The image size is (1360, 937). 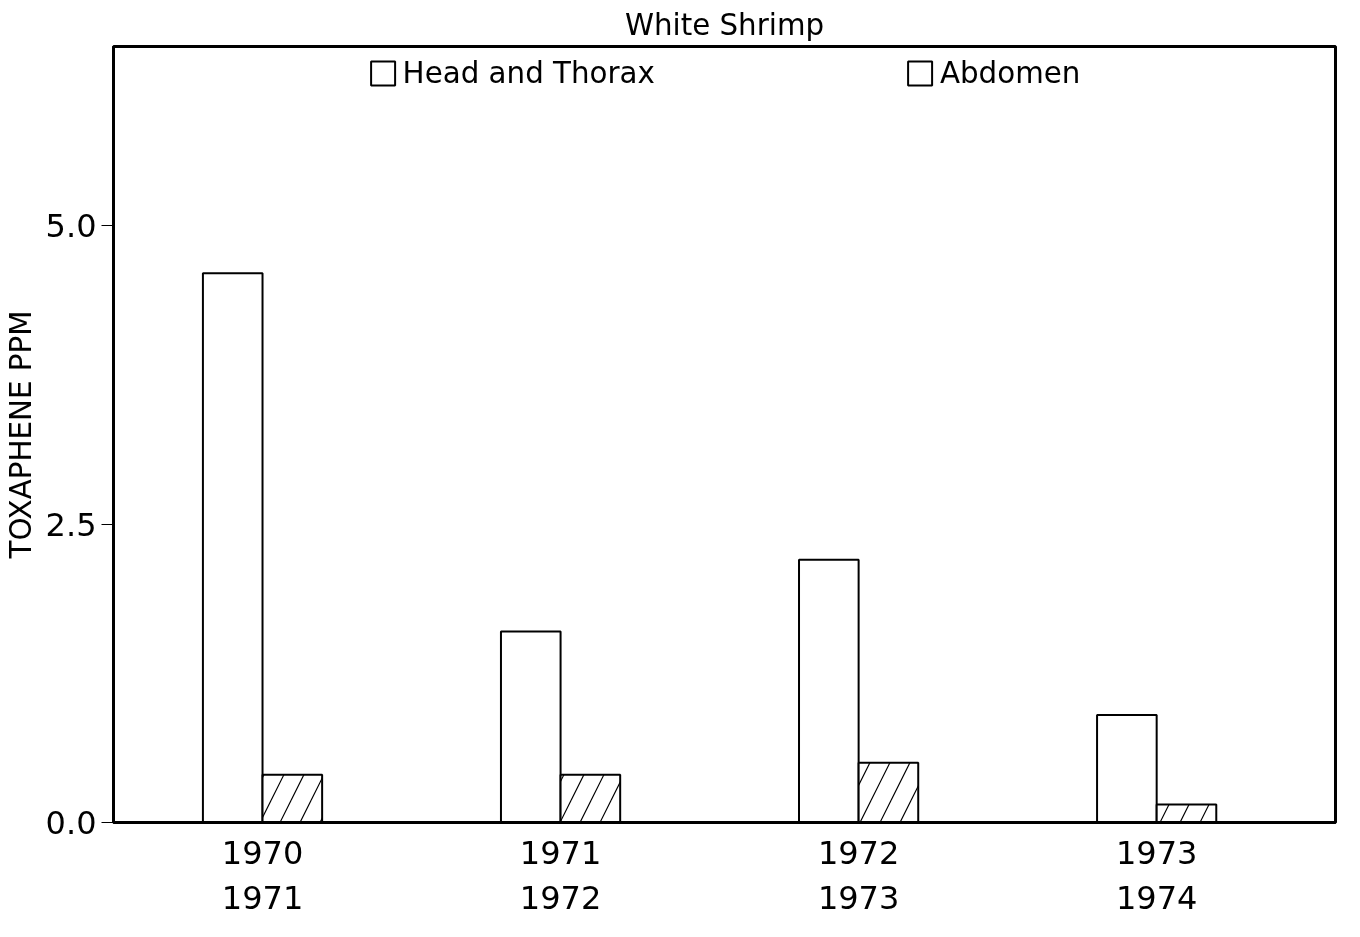 I want to click on y-tick-label: 0.0, so click(x=71, y=823).